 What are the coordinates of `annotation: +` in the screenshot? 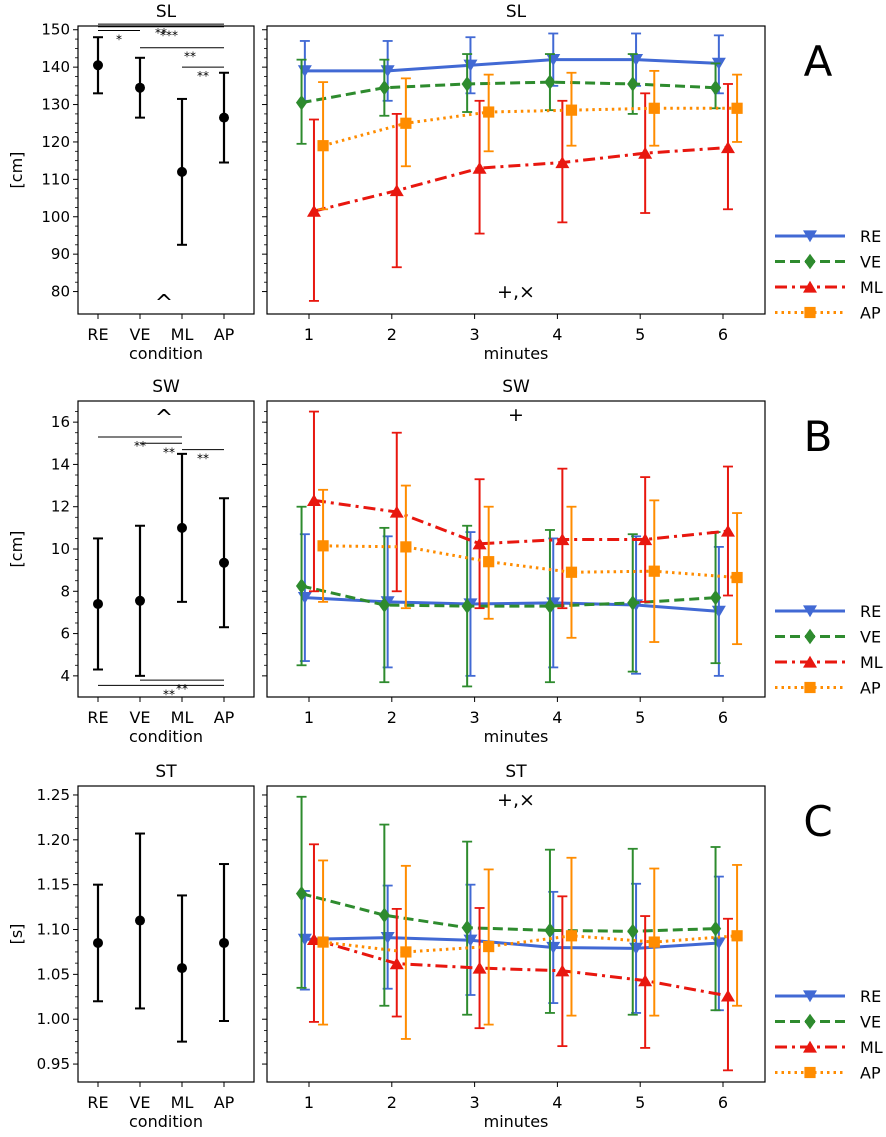 It's located at (516, 415).